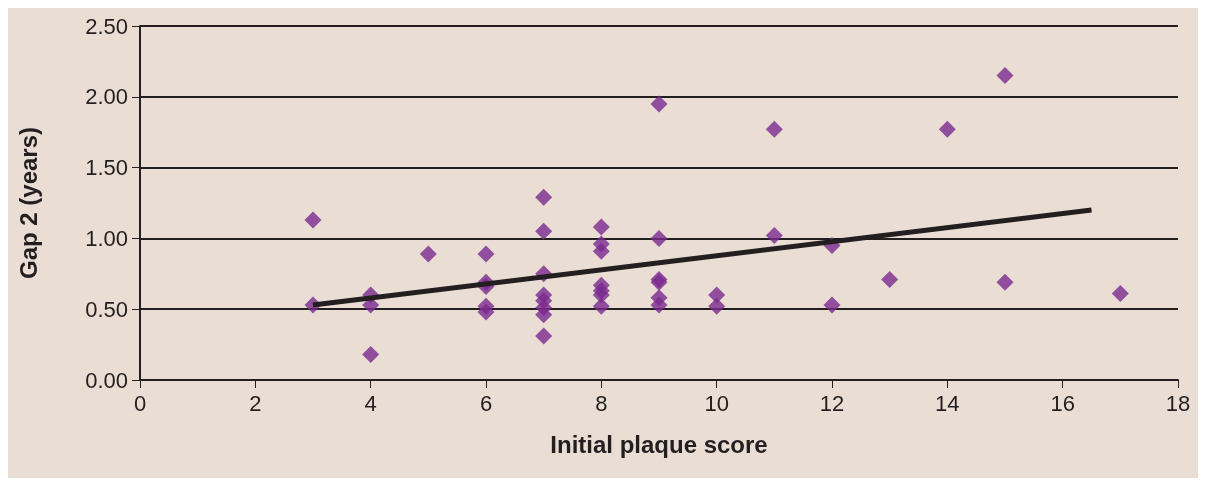 This screenshot has width=1208, height=489. Describe the element at coordinates (106, 238) in the screenshot. I see `y-tick-label: 1.00` at that location.